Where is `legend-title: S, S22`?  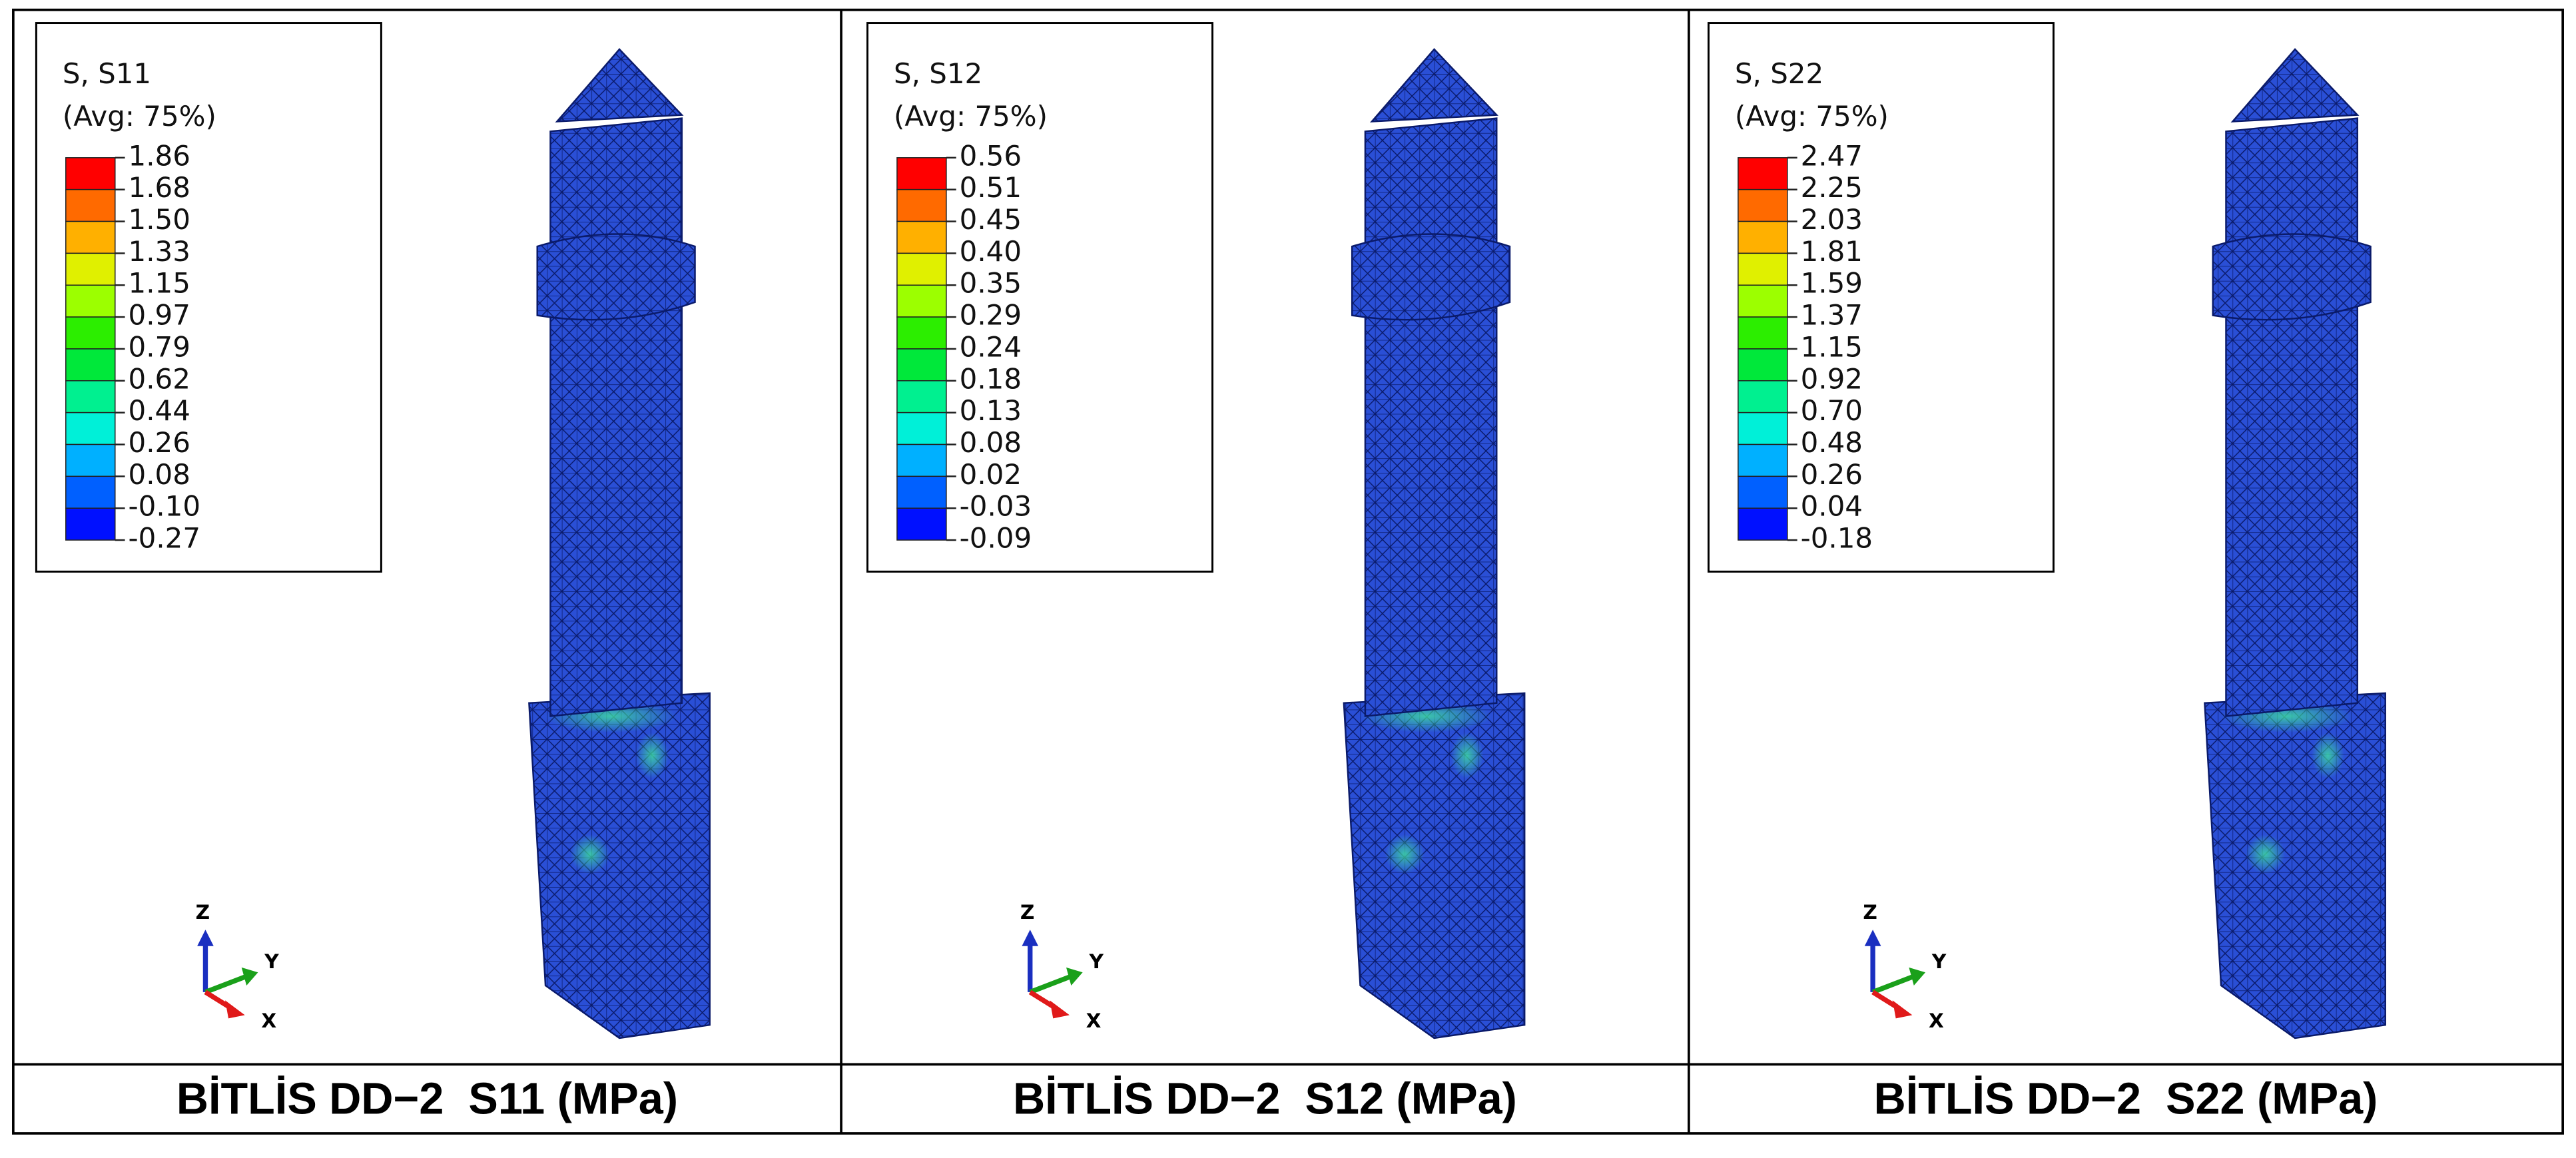
legend-title: S, S22 is located at coordinates (1779, 74).